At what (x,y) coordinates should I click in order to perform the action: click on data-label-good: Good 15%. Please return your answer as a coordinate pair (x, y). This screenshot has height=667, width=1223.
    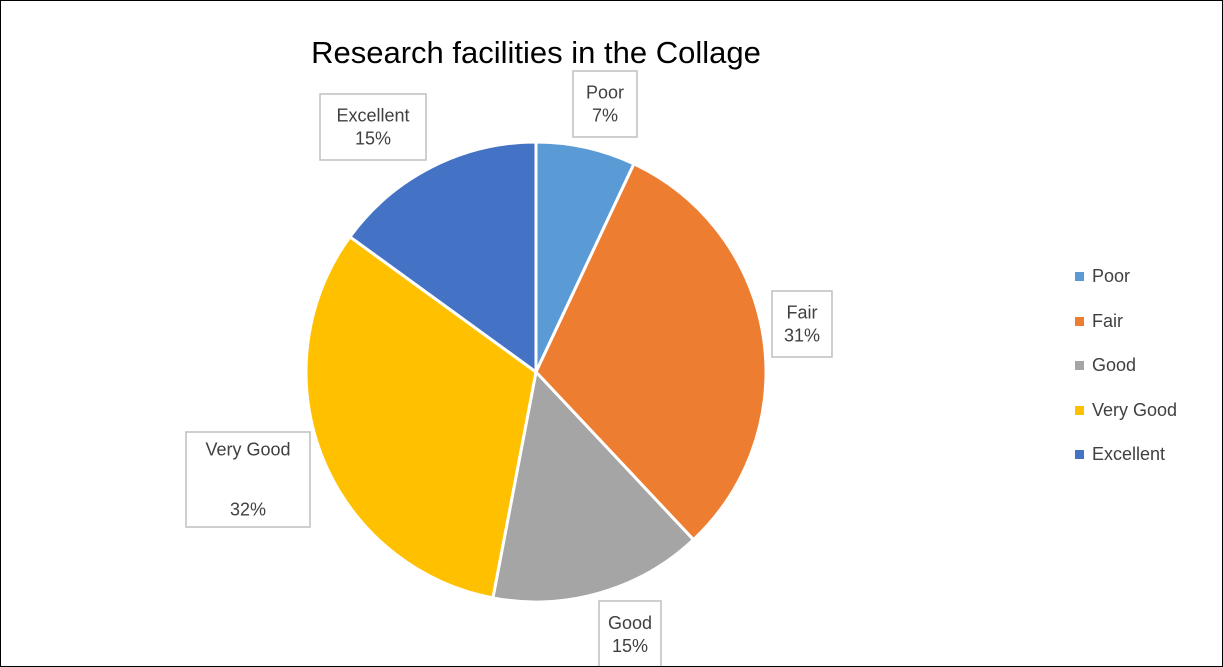
    Looking at the image, I should click on (630, 633).